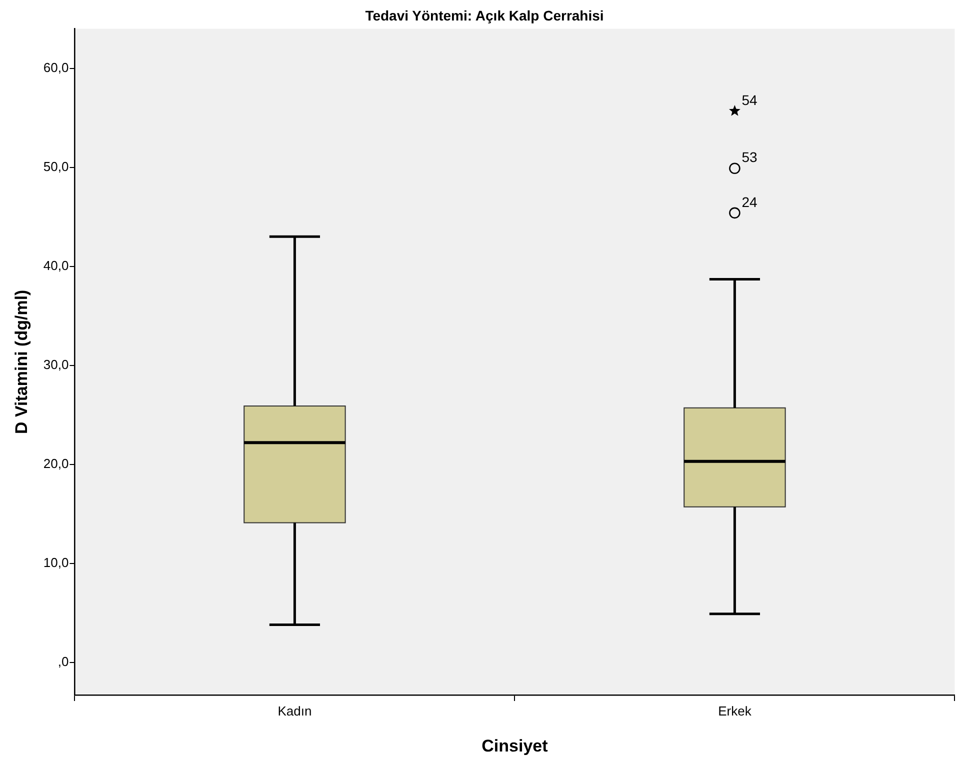  I want to click on y-tick-label: 50,0, so click(56, 166).